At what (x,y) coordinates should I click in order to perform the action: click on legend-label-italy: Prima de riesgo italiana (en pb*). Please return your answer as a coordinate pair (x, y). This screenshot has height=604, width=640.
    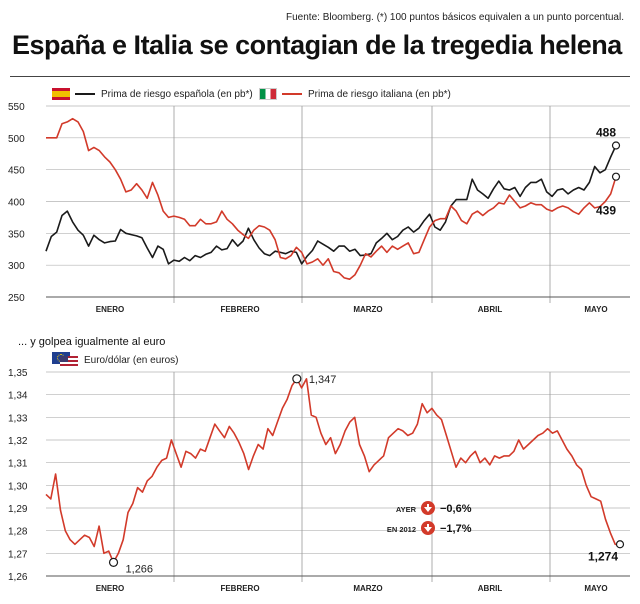
    Looking at the image, I should click on (379, 94).